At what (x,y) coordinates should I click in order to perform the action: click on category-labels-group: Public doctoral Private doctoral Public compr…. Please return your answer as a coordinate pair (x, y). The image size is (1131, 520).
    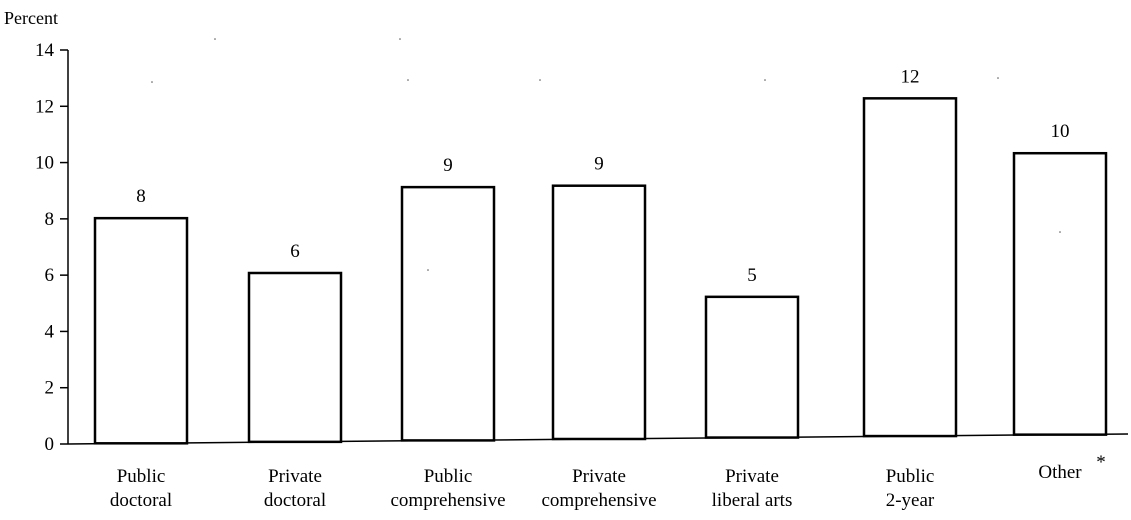
    Looking at the image, I should click on (608, 481).